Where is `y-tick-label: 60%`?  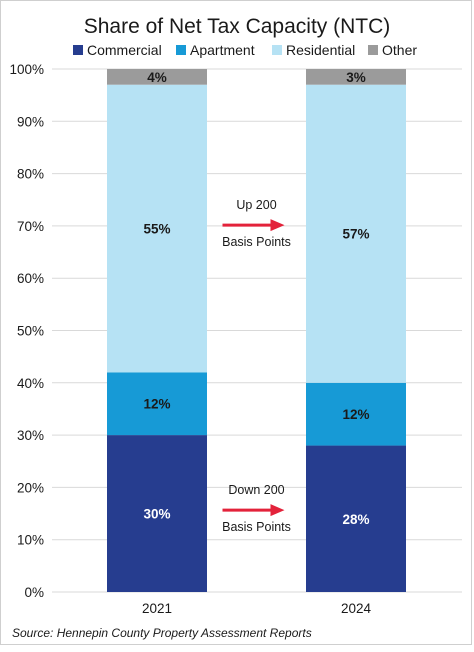
y-tick-label: 60% is located at coordinates (30, 278).